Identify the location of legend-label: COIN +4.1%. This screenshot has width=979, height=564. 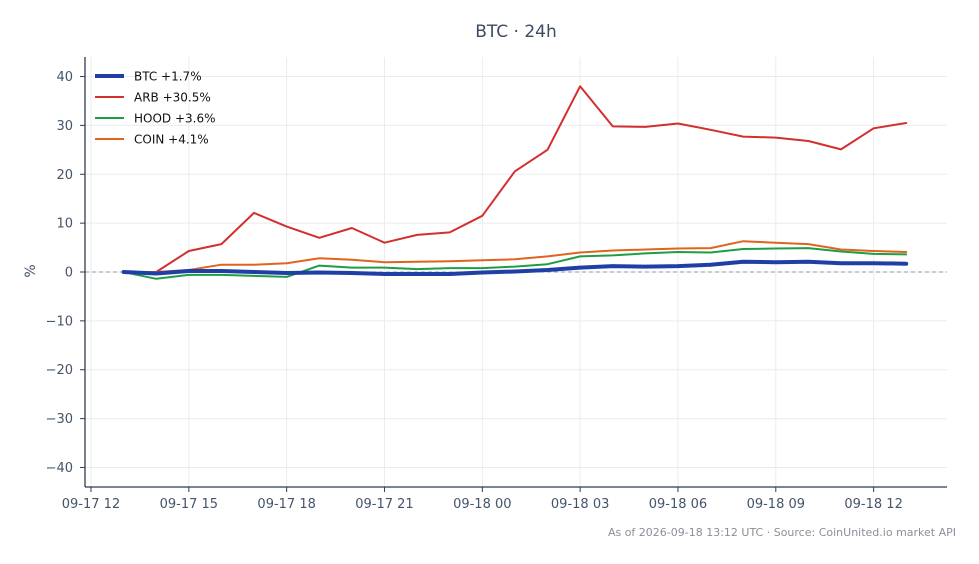
(171, 140).